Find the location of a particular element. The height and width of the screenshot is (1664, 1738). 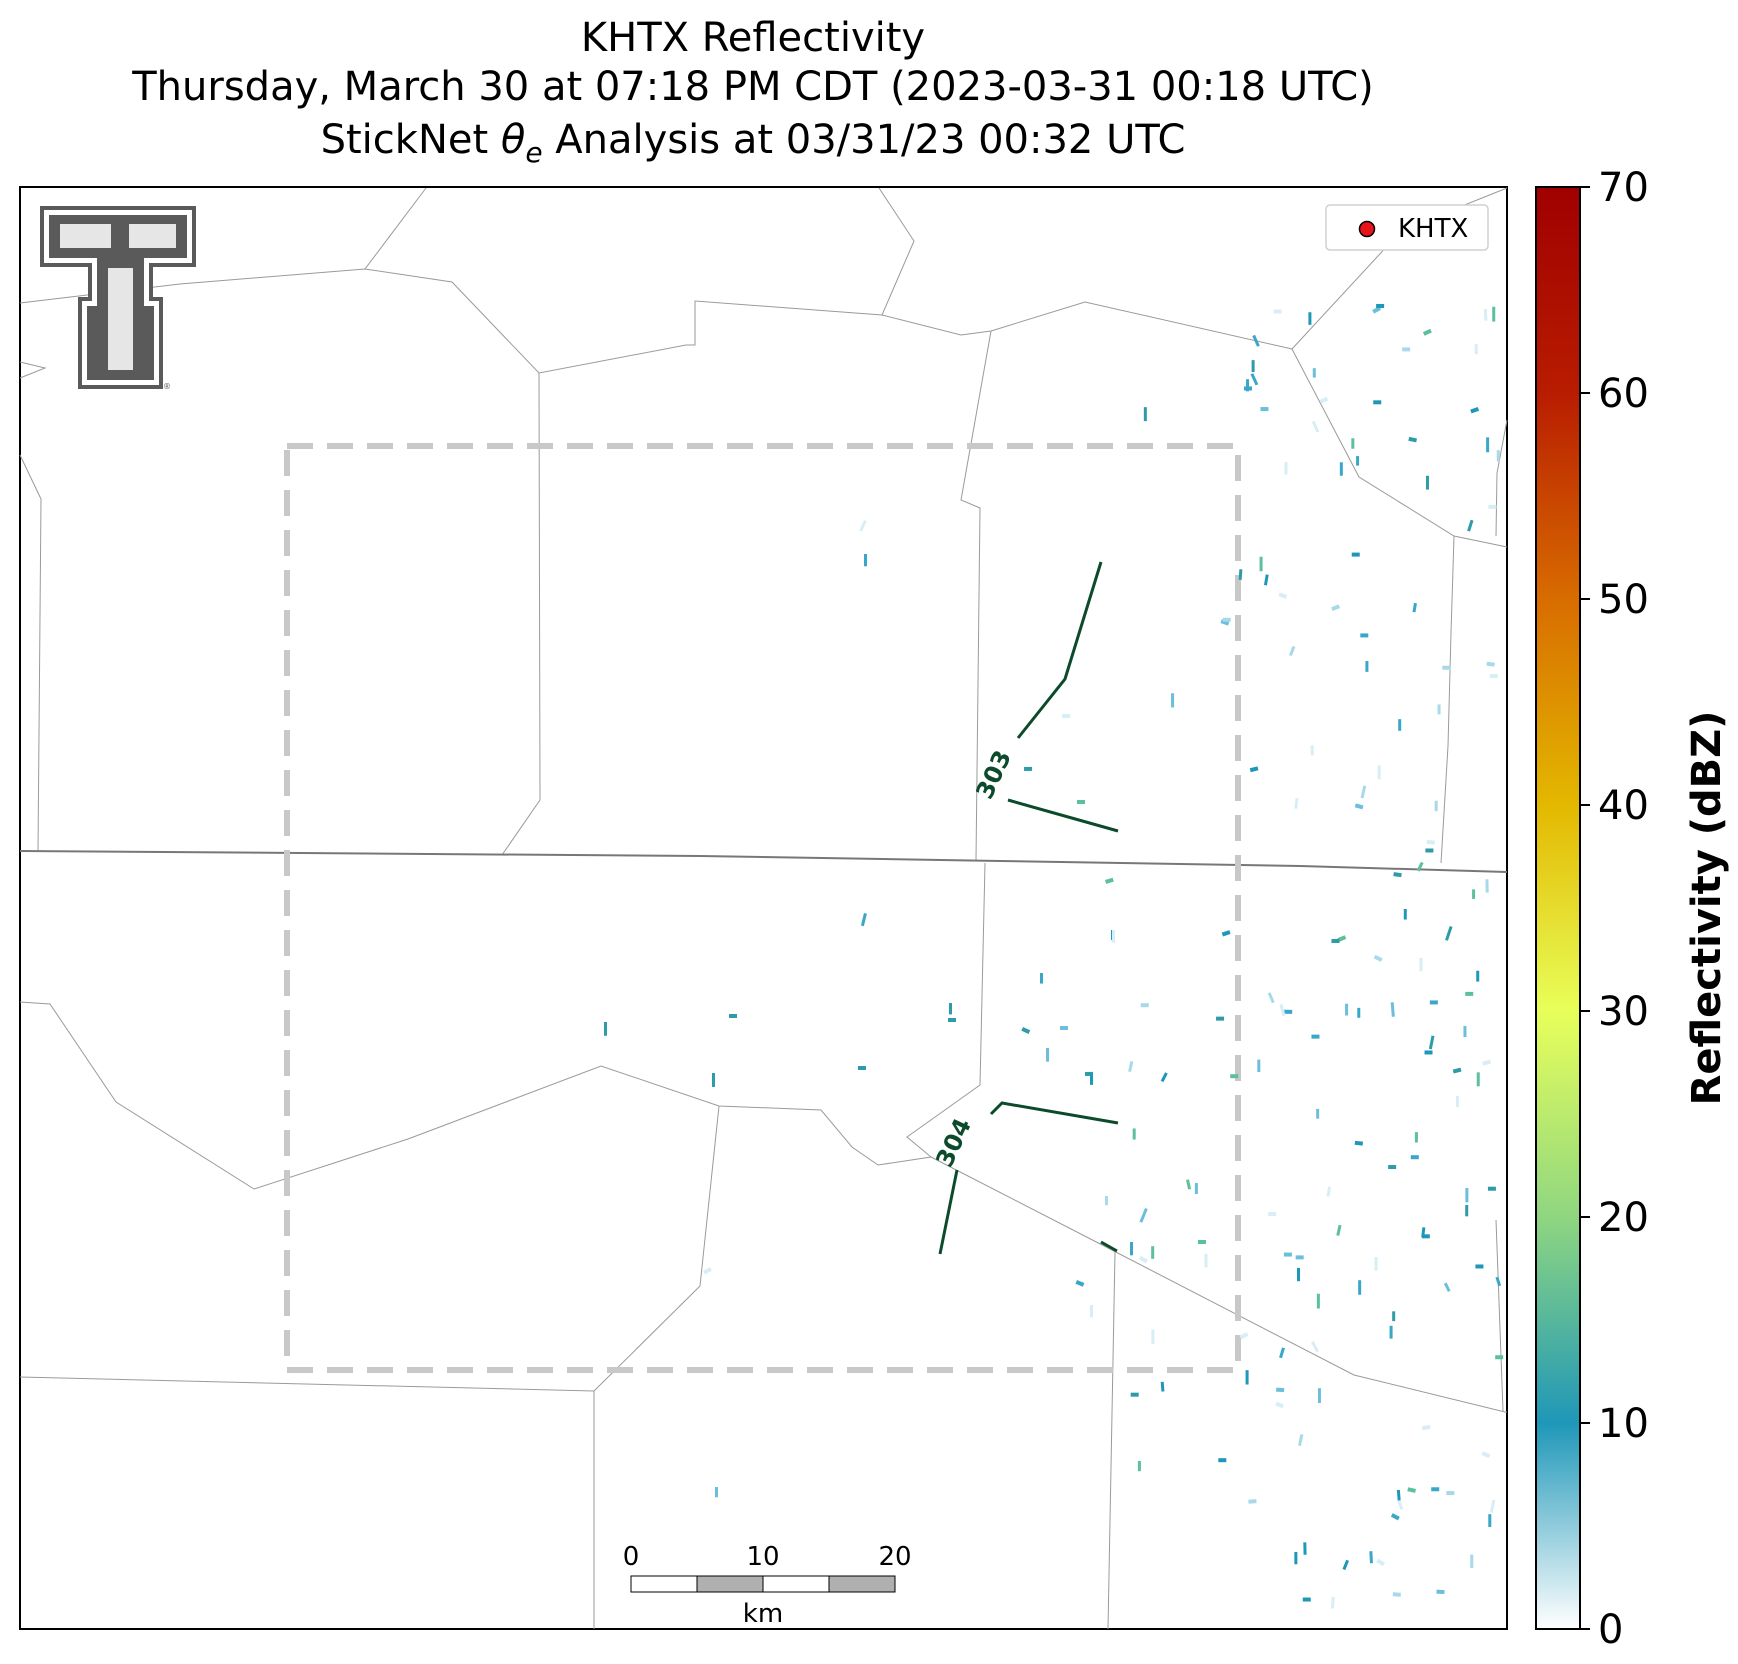

contour-304-line-upper is located at coordinates (1054, 1113).